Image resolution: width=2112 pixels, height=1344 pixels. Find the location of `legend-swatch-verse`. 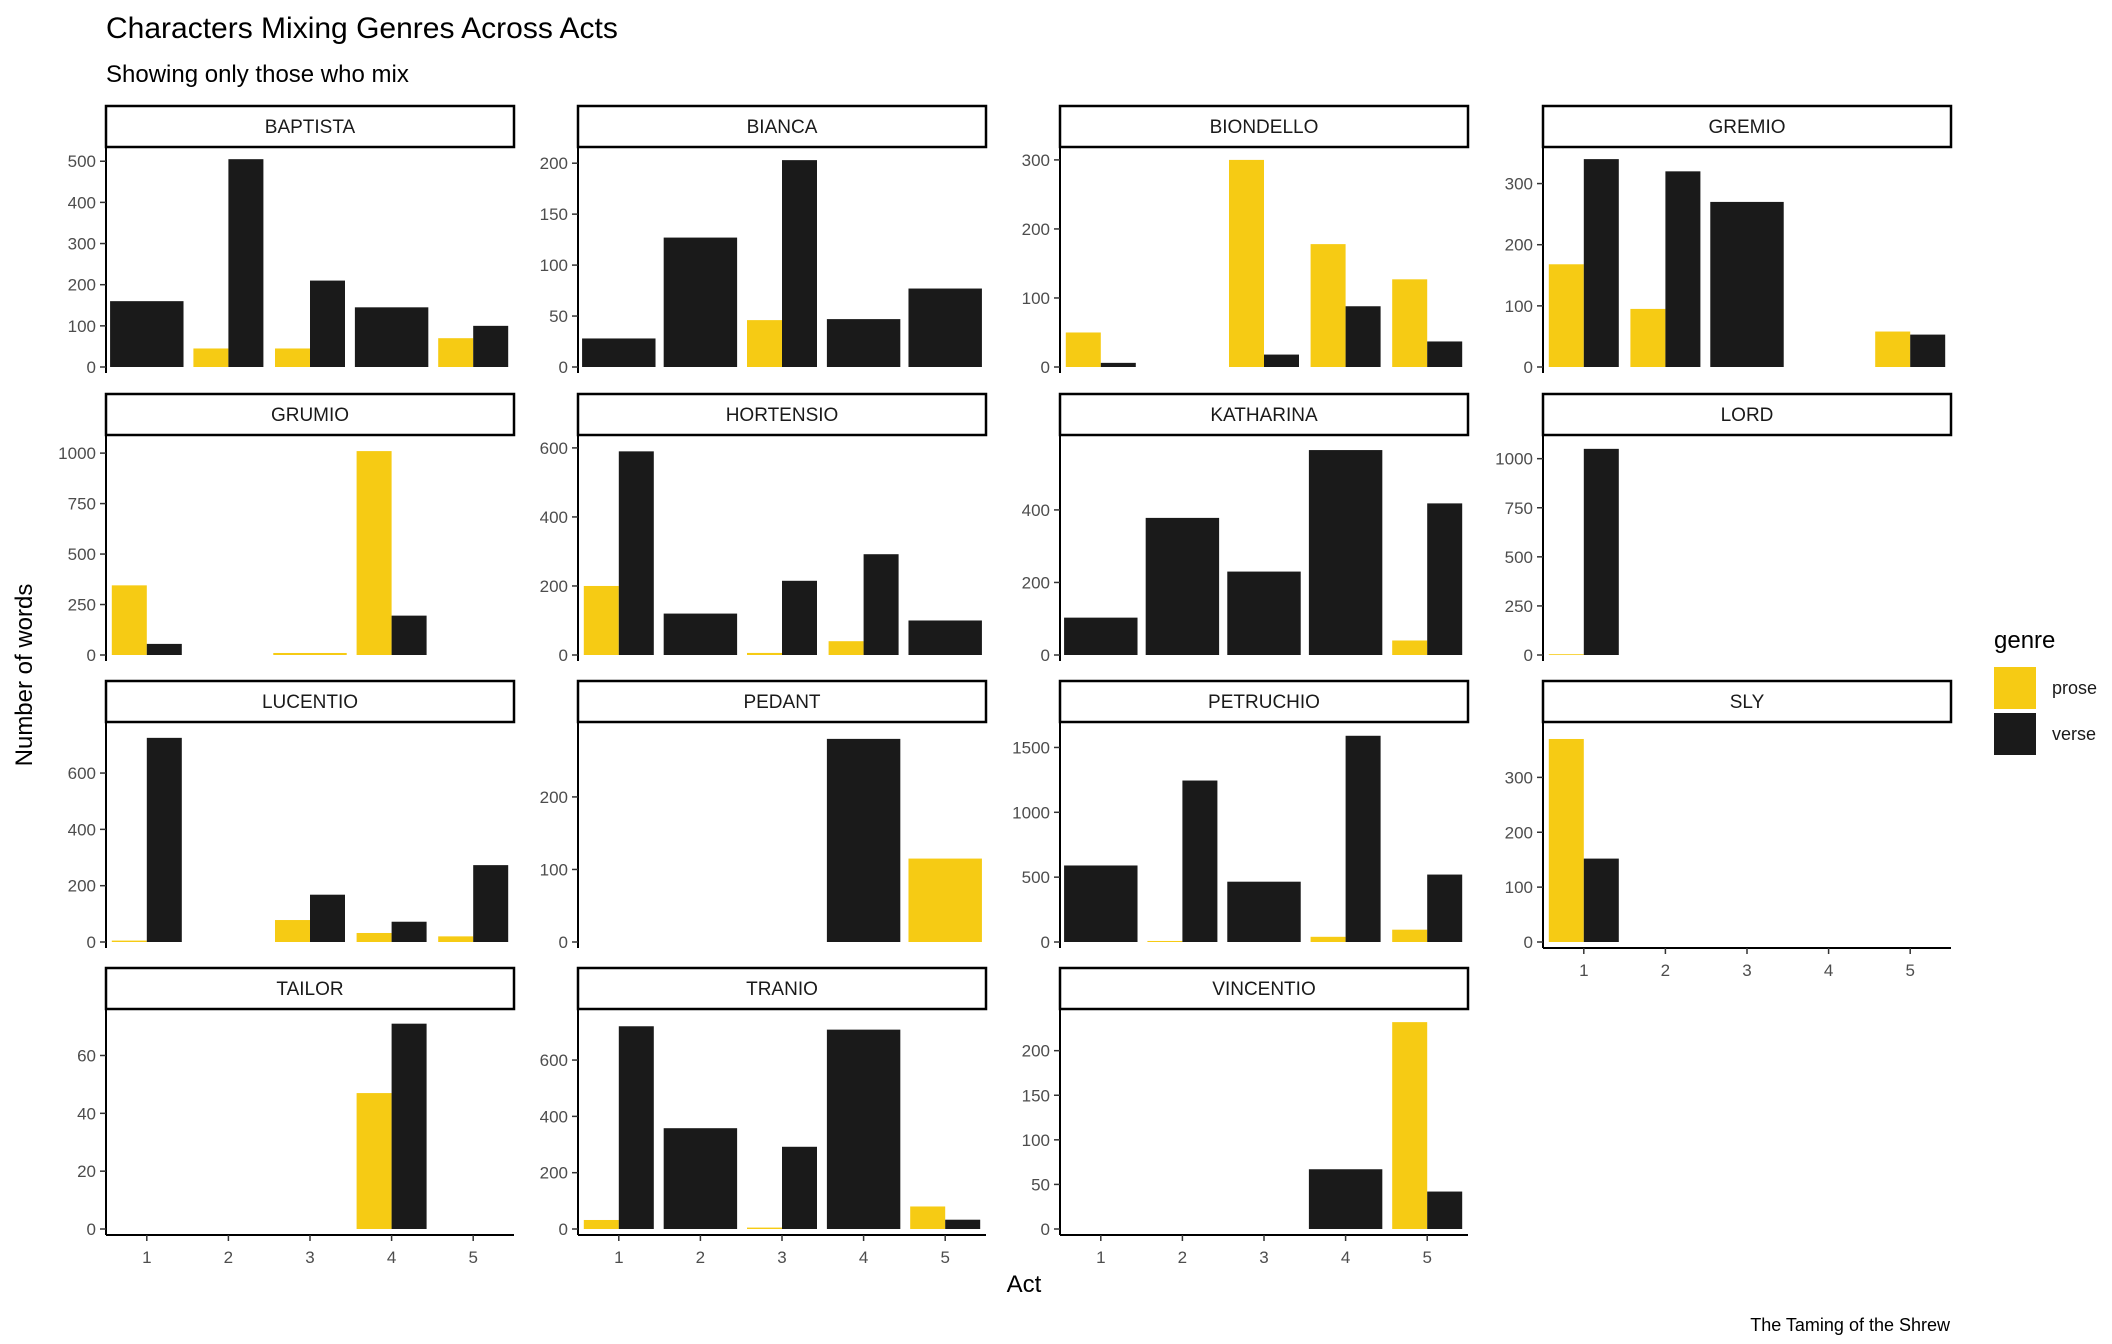

legend-swatch-verse is located at coordinates (2015, 734).